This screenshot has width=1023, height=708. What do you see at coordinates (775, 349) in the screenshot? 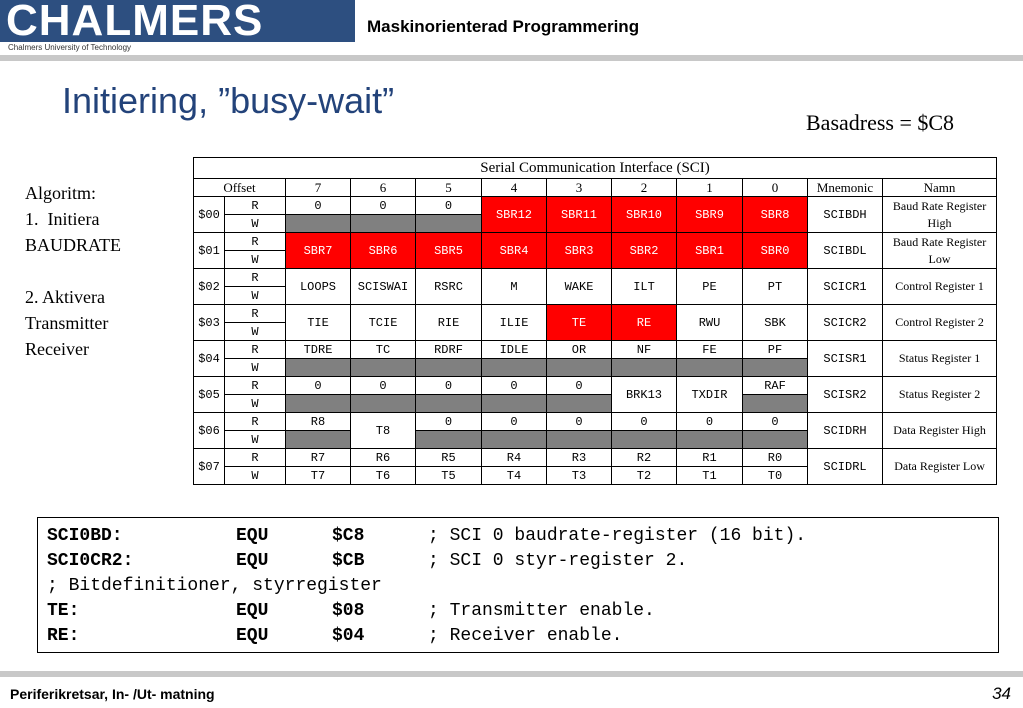
I see `bit-cell: PF` at bounding box center [775, 349].